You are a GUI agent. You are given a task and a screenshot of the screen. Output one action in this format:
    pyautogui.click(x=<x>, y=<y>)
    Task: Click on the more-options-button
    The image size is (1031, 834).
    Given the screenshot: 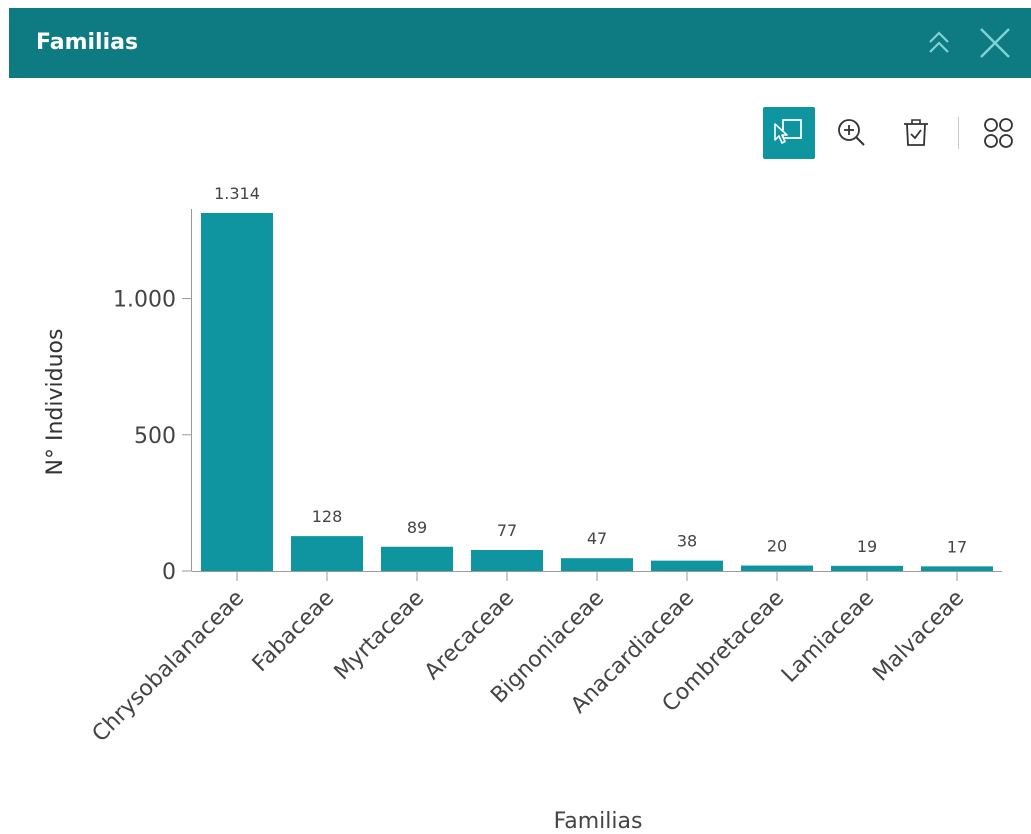 What is the action you would take?
    pyautogui.click(x=998, y=133)
    